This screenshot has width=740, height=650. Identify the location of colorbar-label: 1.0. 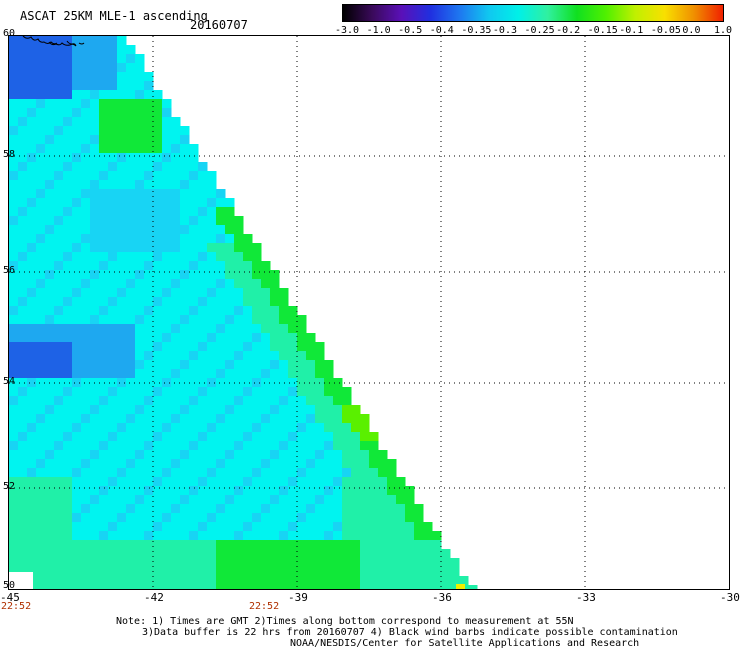
(723, 30).